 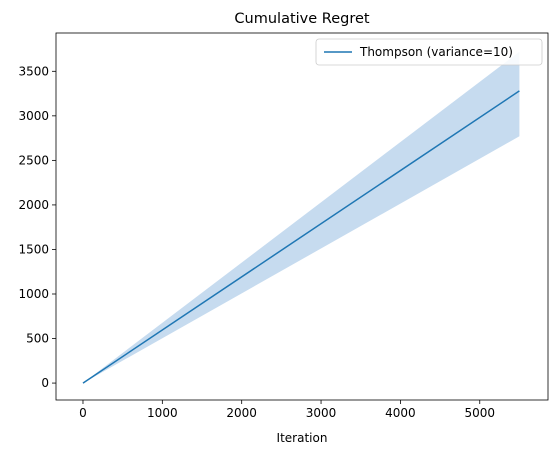 I want to click on x-axis: 0 1000 2000 3000 4000 5000, so click(x=287, y=410).